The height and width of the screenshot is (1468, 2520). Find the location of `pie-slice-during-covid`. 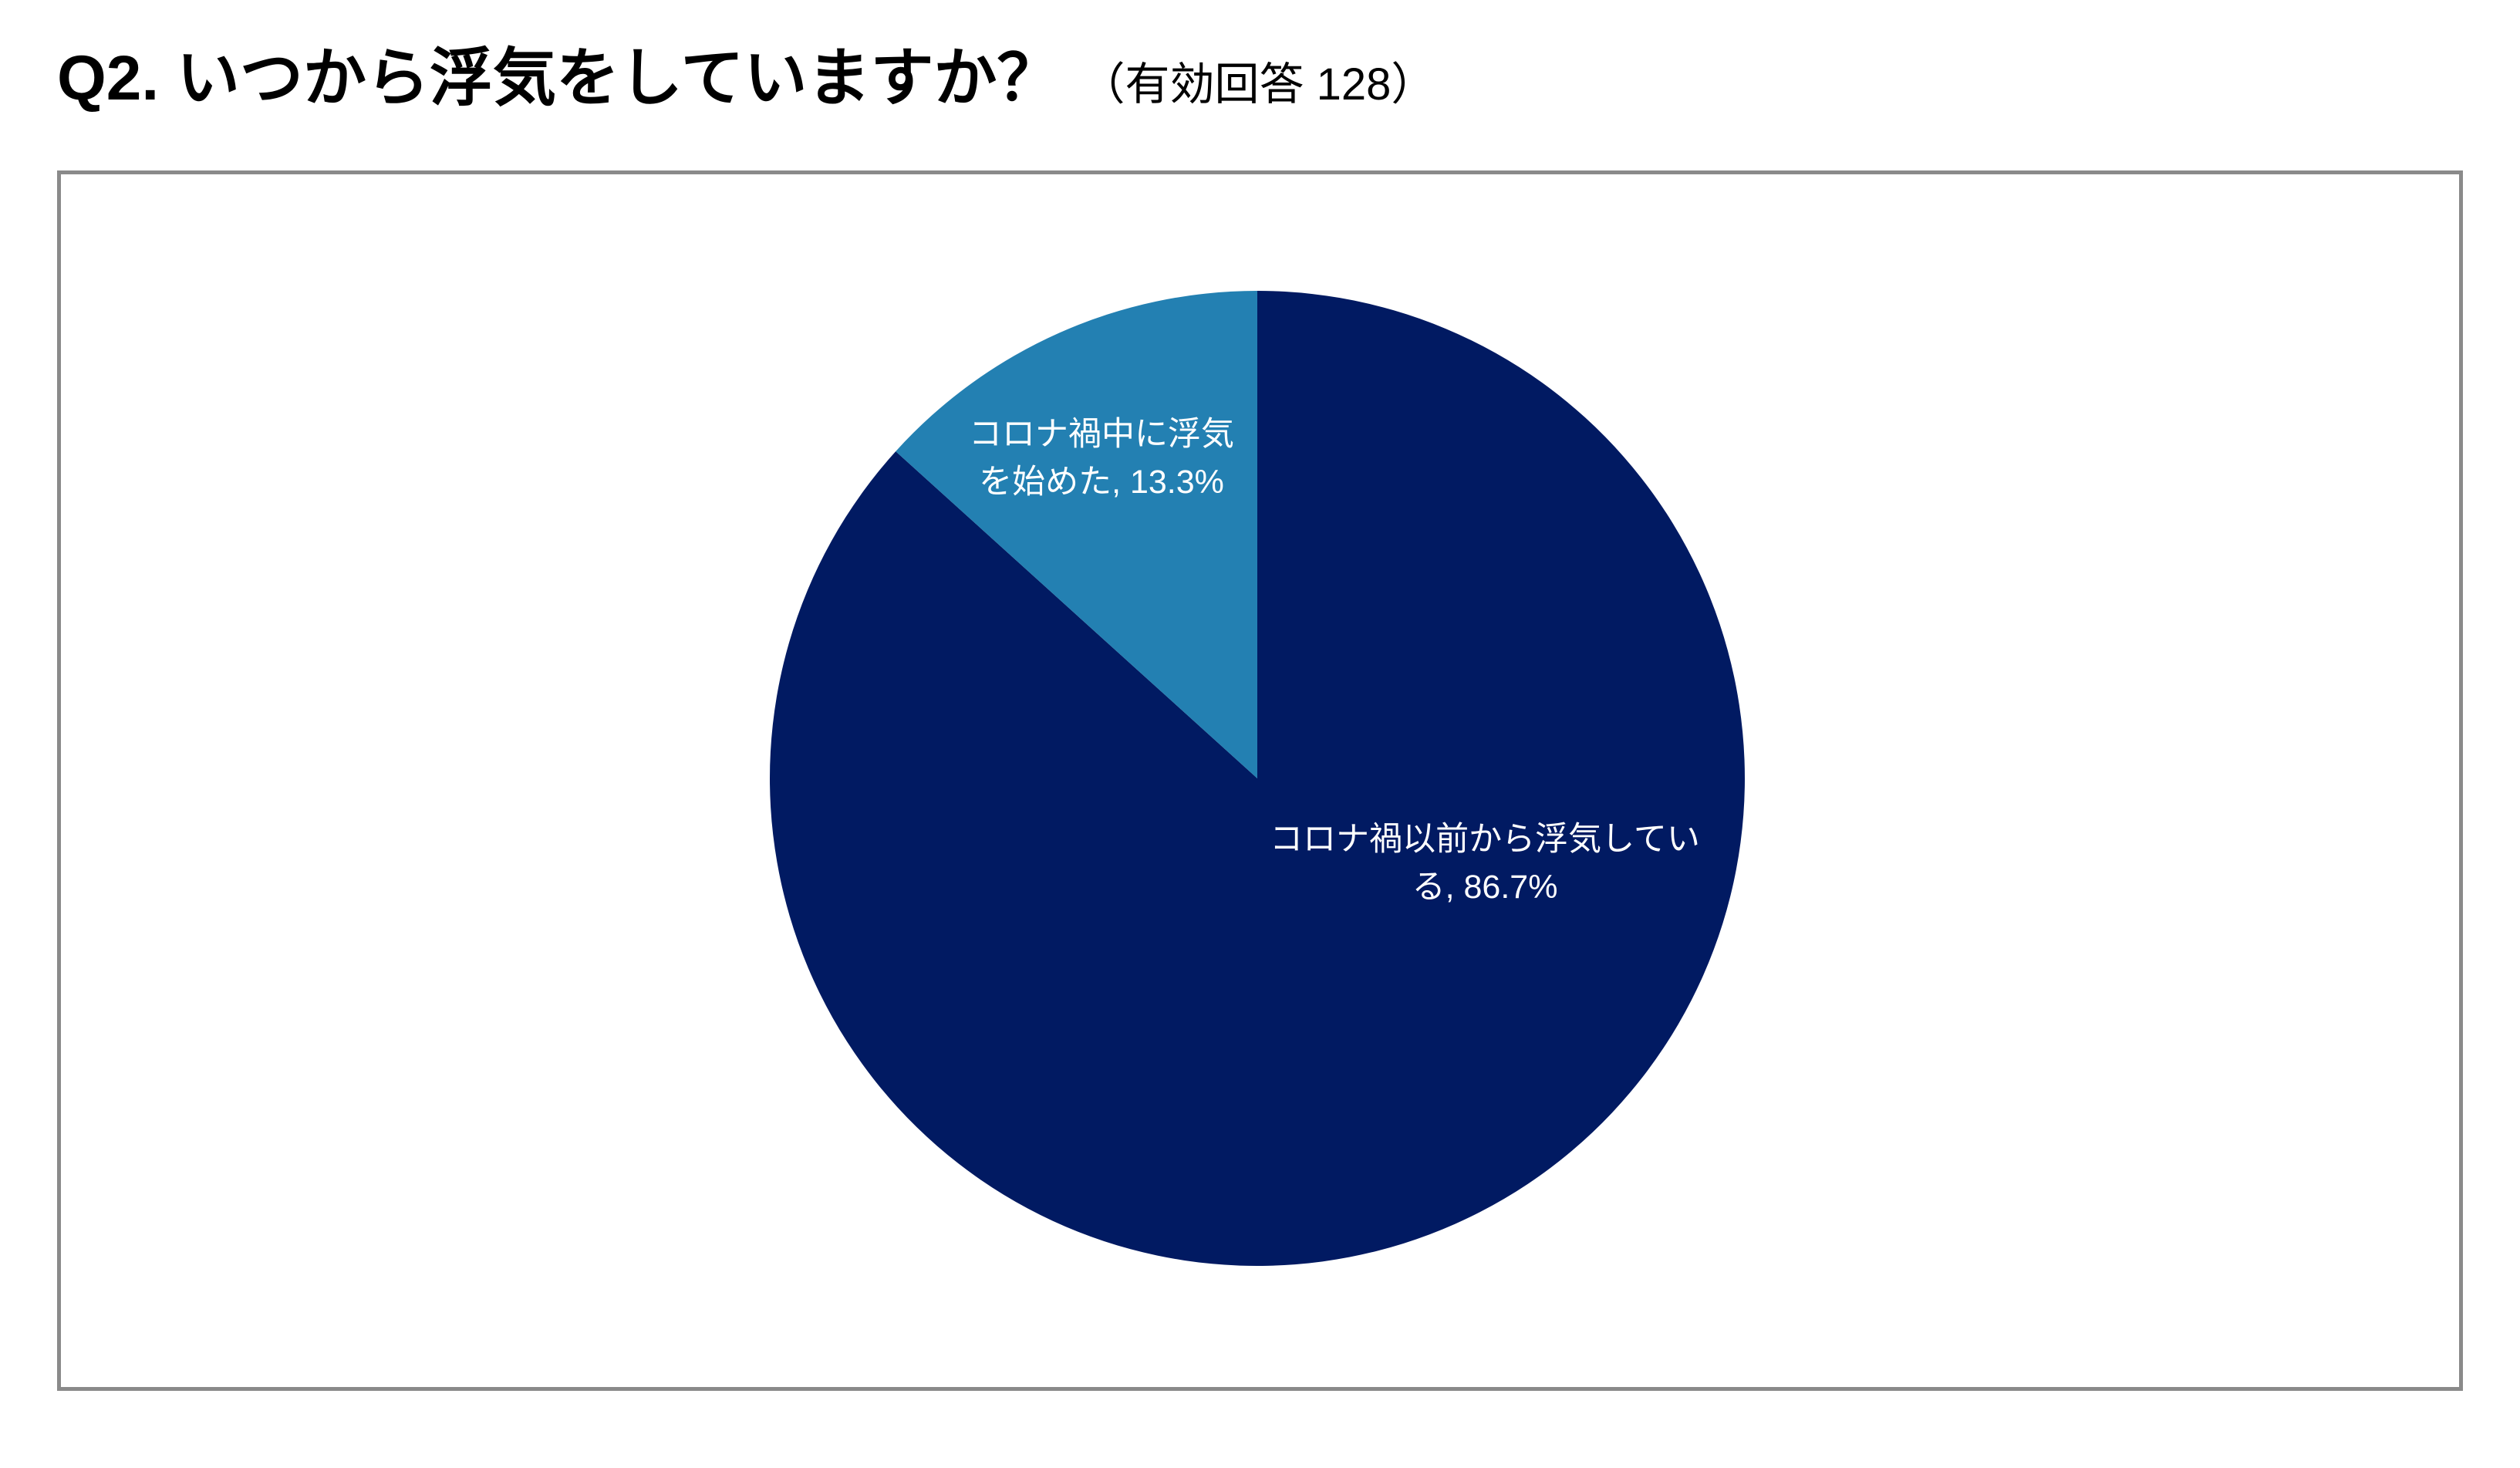

pie-slice-during-covid is located at coordinates (1076, 534).